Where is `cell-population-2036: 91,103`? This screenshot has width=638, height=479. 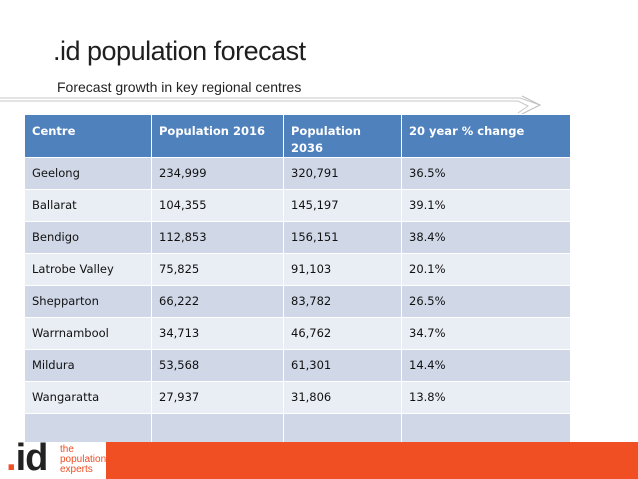 cell-population-2036: 91,103 is located at coordinates (342, 269).